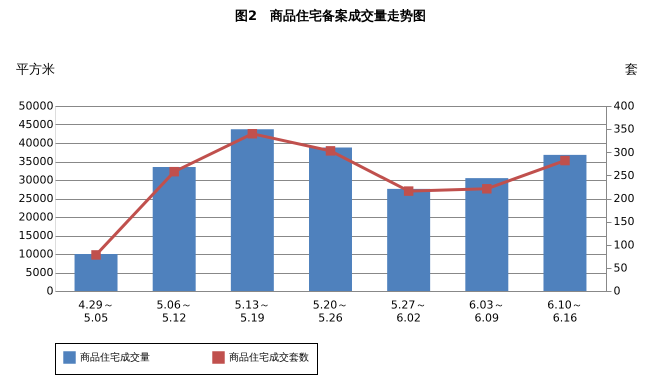 The height and width of the screenshot is (385, 653). I want to click on chart-title: 图2 商品住宅备案成交量走势图, so click(330, 16).